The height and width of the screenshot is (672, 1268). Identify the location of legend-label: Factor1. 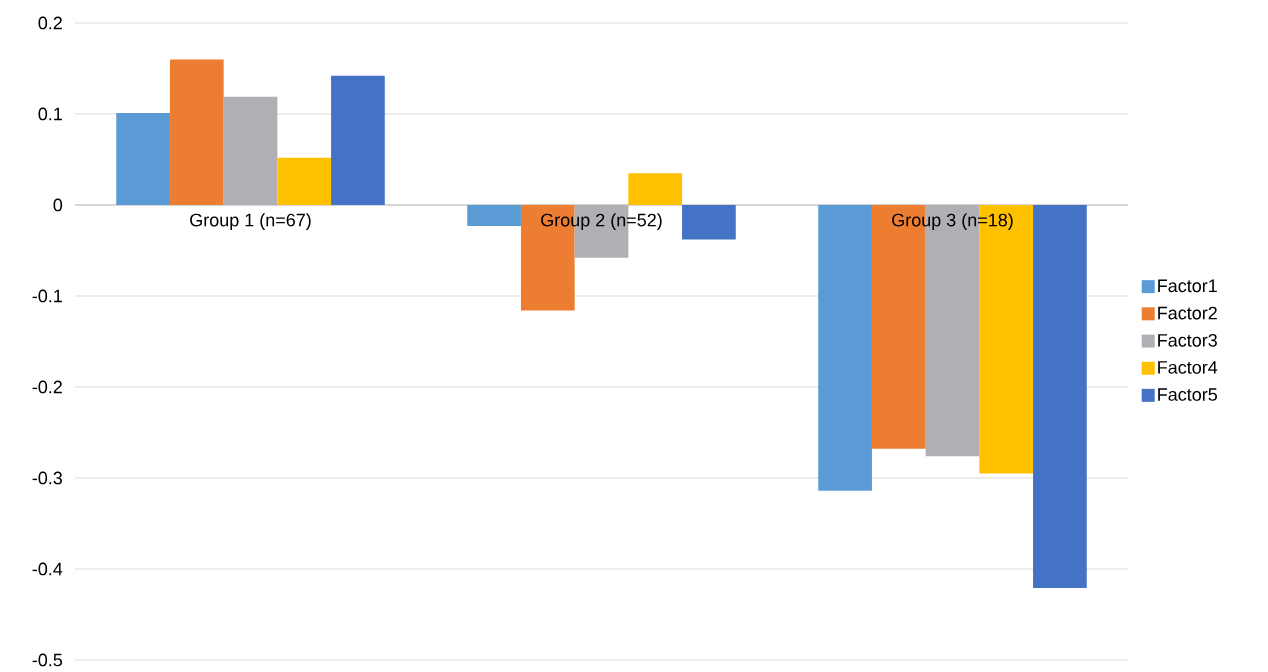
(1187, 285).